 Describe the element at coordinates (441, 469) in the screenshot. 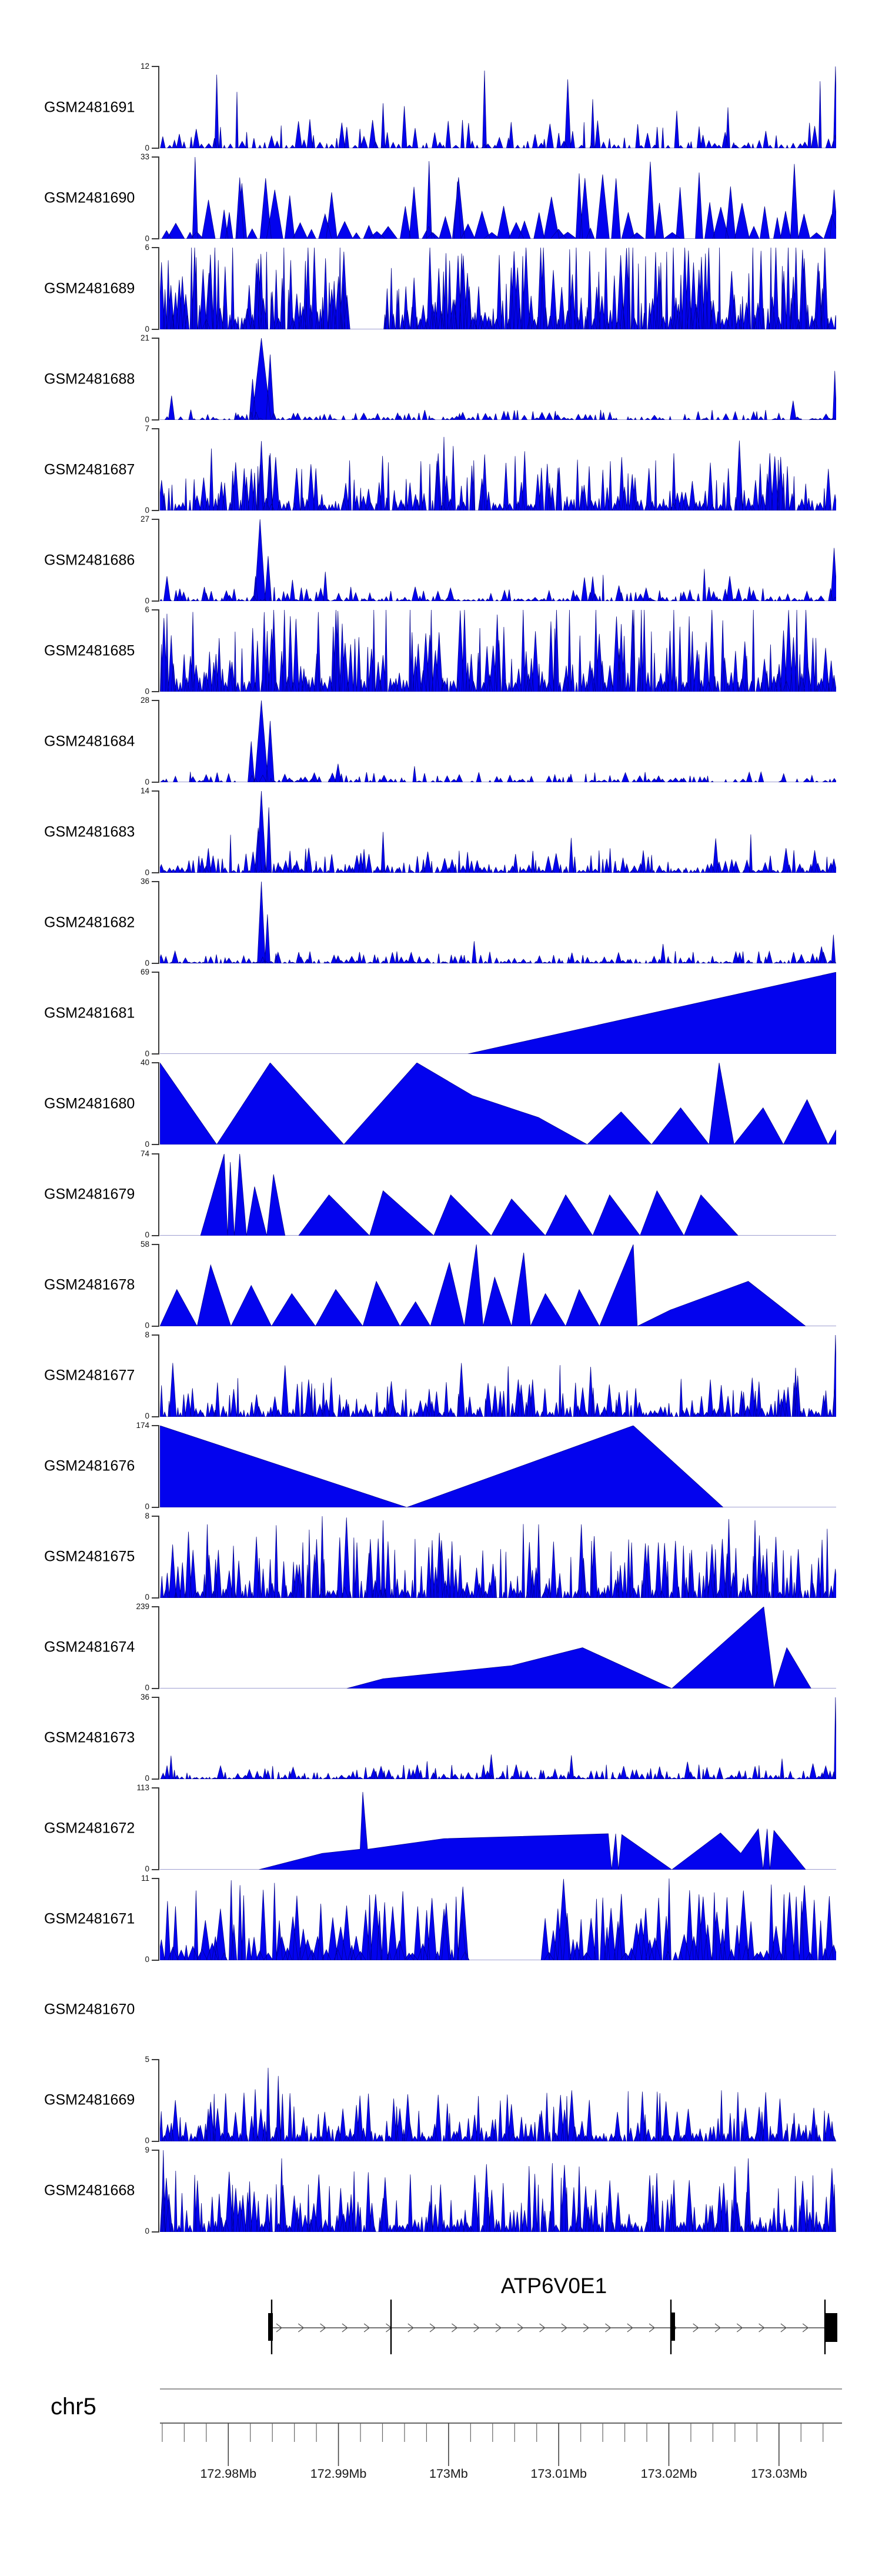

I see `track-row-GSM2481687: GSM2481687 7 0` at that location.